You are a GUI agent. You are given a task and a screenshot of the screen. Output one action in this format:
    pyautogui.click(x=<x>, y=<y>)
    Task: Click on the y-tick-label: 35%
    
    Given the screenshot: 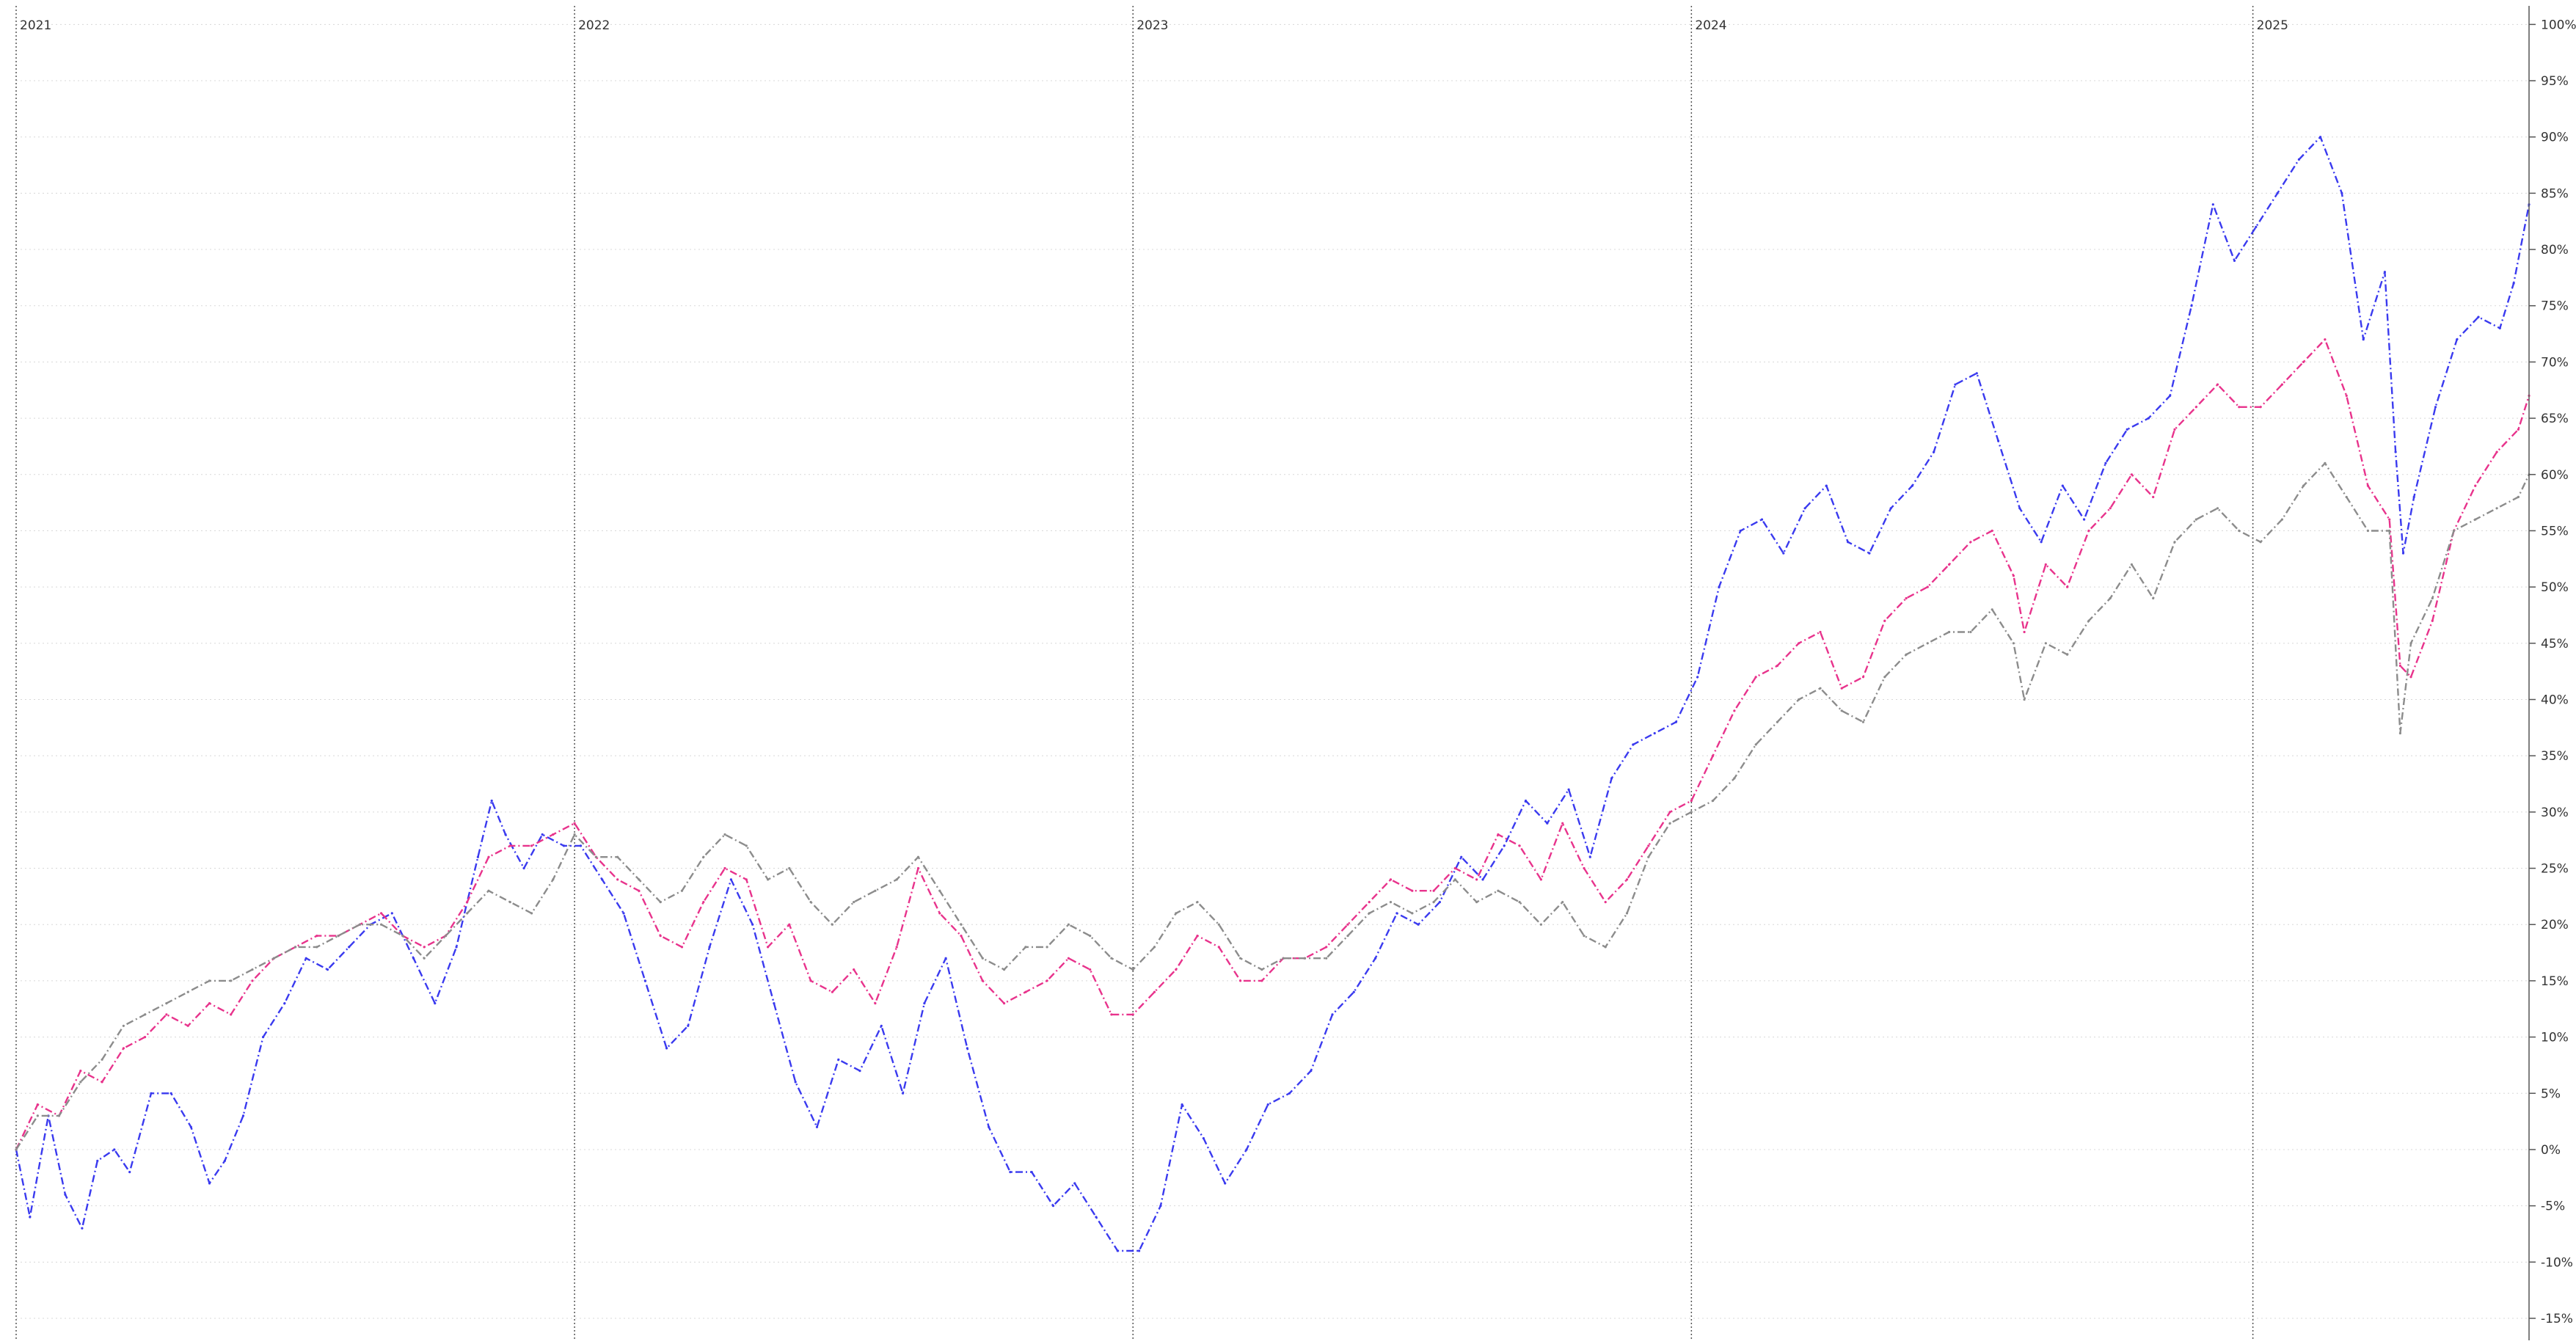 What is the action you would take?
    pyautogui.click(x=2555, y=757)
    